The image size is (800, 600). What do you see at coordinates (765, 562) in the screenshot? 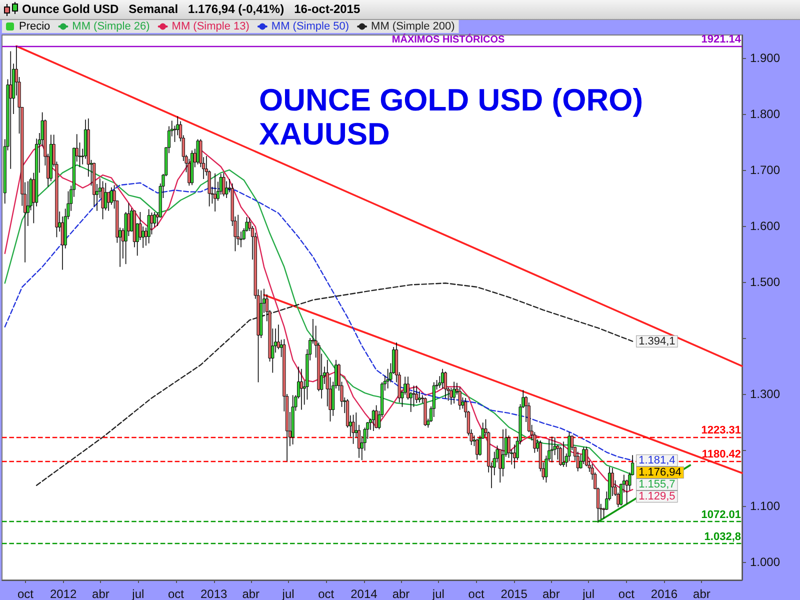
I see `y-tick-label: 1.000` at bounding box center [765, 562].